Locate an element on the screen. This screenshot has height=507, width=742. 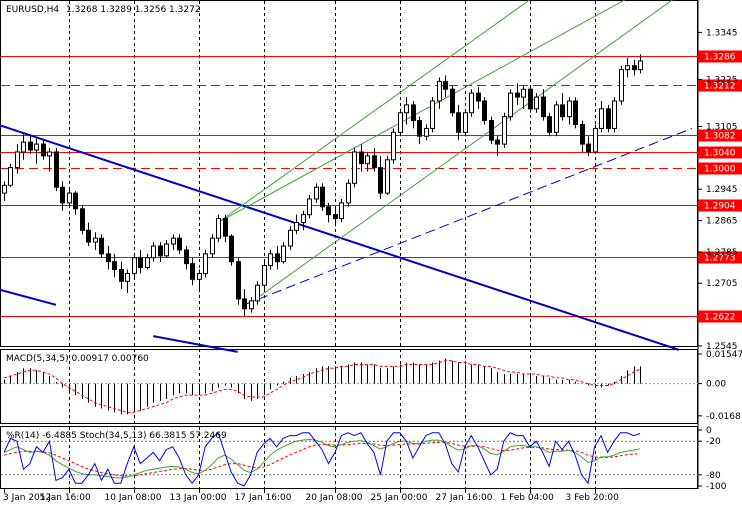
oscillator-axis-label: 0 is located at coordinates (709, 431).